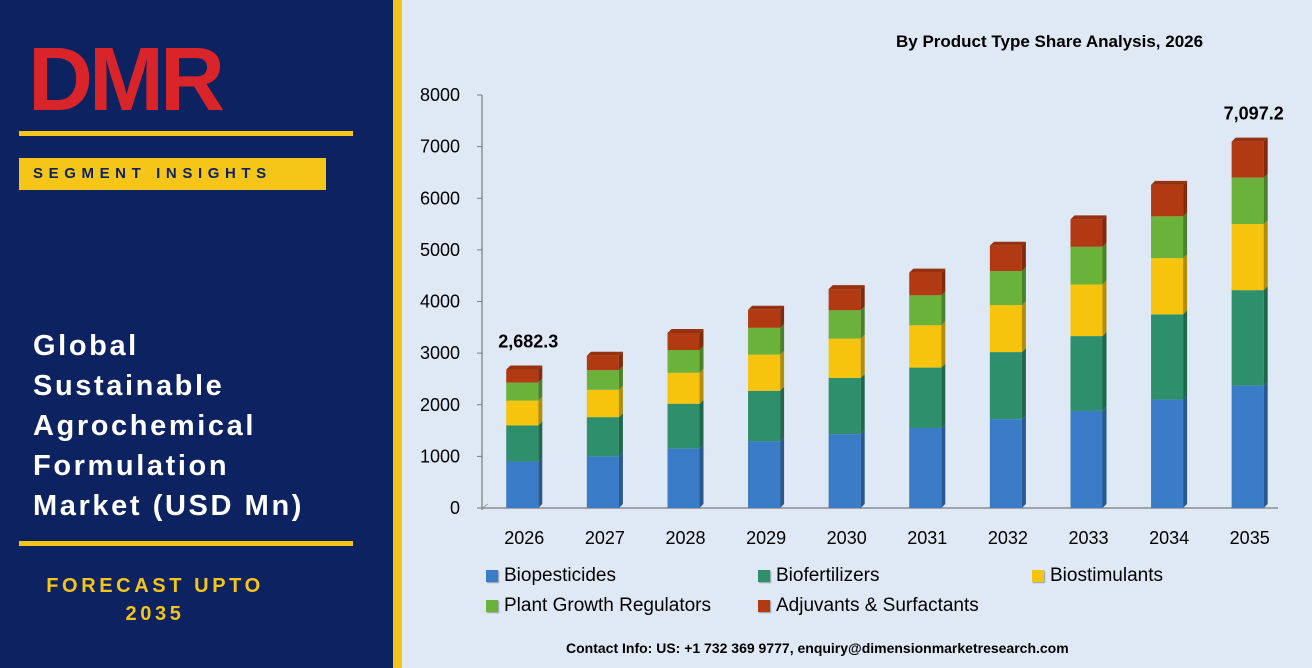 This screenshot has height=668, width=1312. What do you see at coordinates (927, 538) in the screenshot?
I see `x-tick-label: 2031` at bounding box center [927, 538].